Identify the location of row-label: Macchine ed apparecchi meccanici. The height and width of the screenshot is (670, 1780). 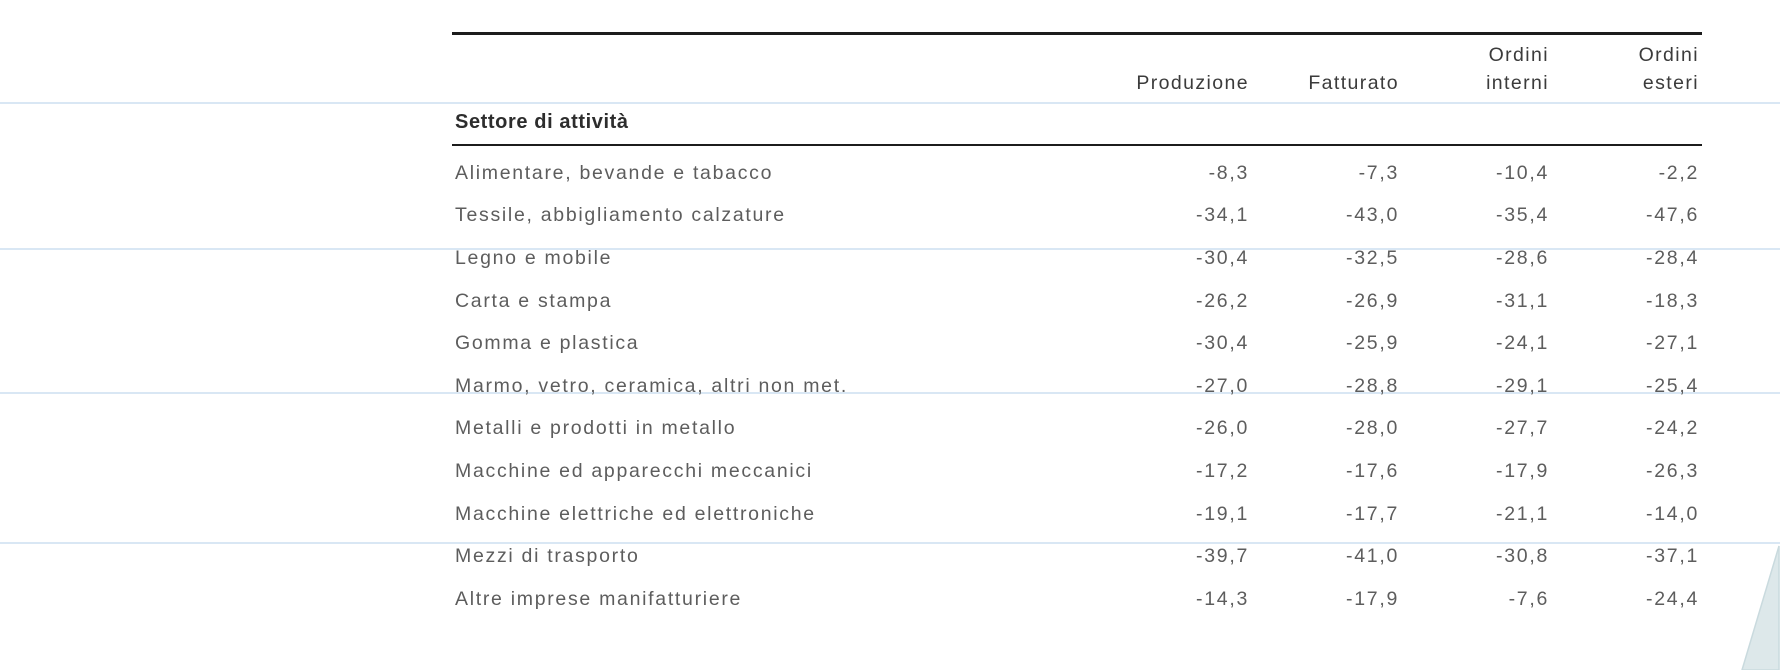
(634, 470).